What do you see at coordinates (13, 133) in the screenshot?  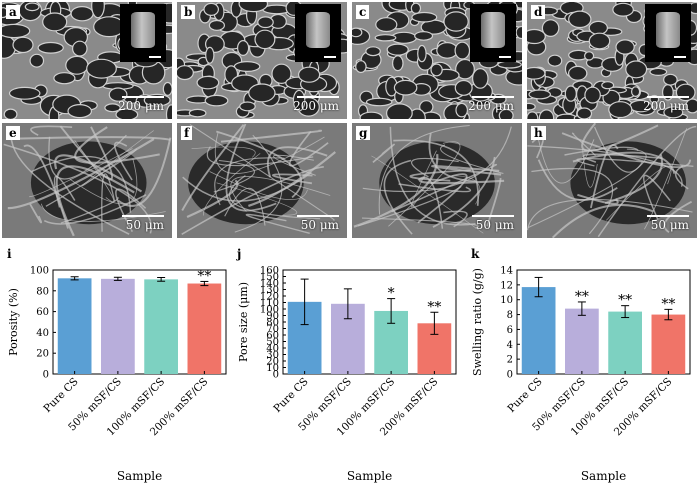 I see `sem-panel-label: e` at bounding box center [13, 133].